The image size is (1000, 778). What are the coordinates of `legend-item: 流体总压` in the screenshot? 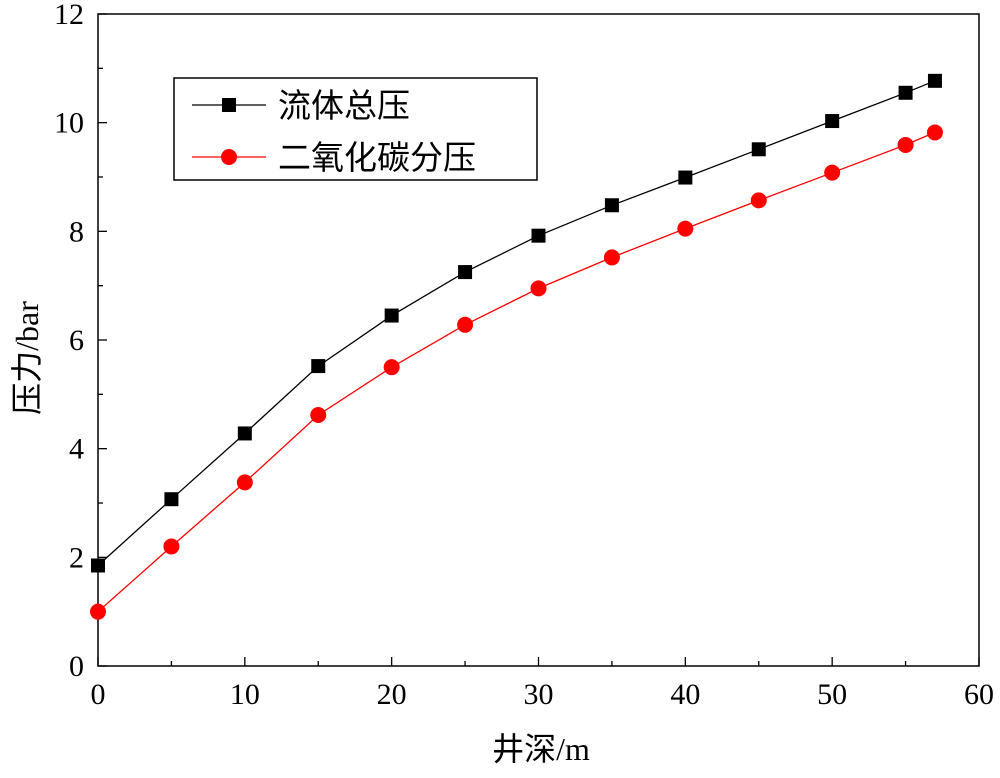 It's located at (301, 106).